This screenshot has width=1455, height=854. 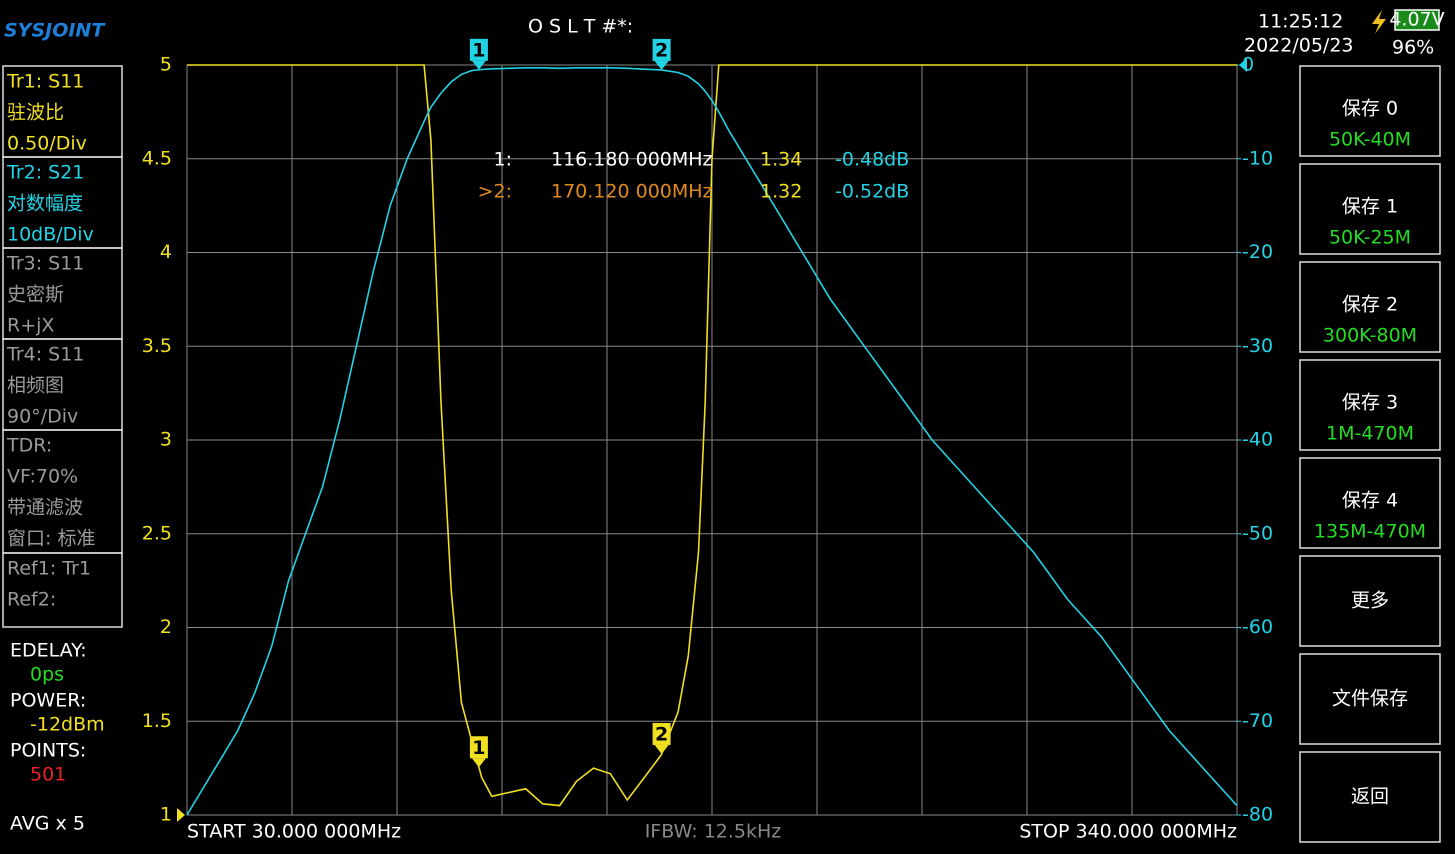 I want to click on menu-sublabel: 1M-470M, so click(x=1370, y=434).